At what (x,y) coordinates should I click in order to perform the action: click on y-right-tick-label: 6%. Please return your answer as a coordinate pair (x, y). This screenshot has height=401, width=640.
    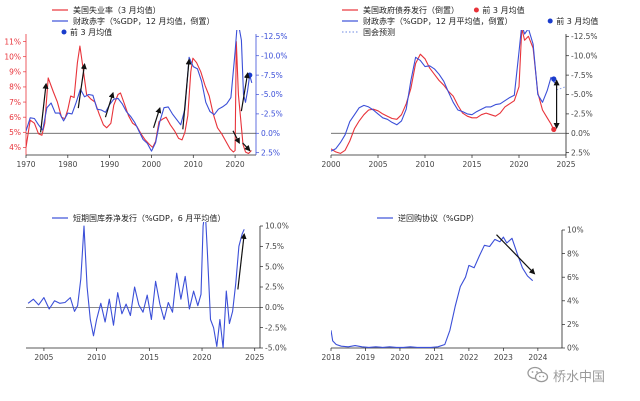
    Looking at the image, I should click on (573, 277).